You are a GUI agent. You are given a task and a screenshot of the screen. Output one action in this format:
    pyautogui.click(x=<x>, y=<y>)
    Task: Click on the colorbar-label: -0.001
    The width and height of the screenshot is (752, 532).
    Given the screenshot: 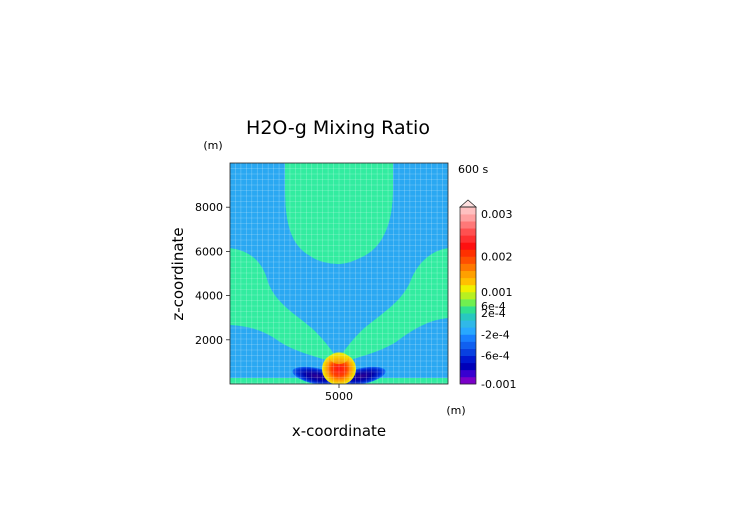 What is the action you would take?
    pyautogui.click(x=498, y=384)
    